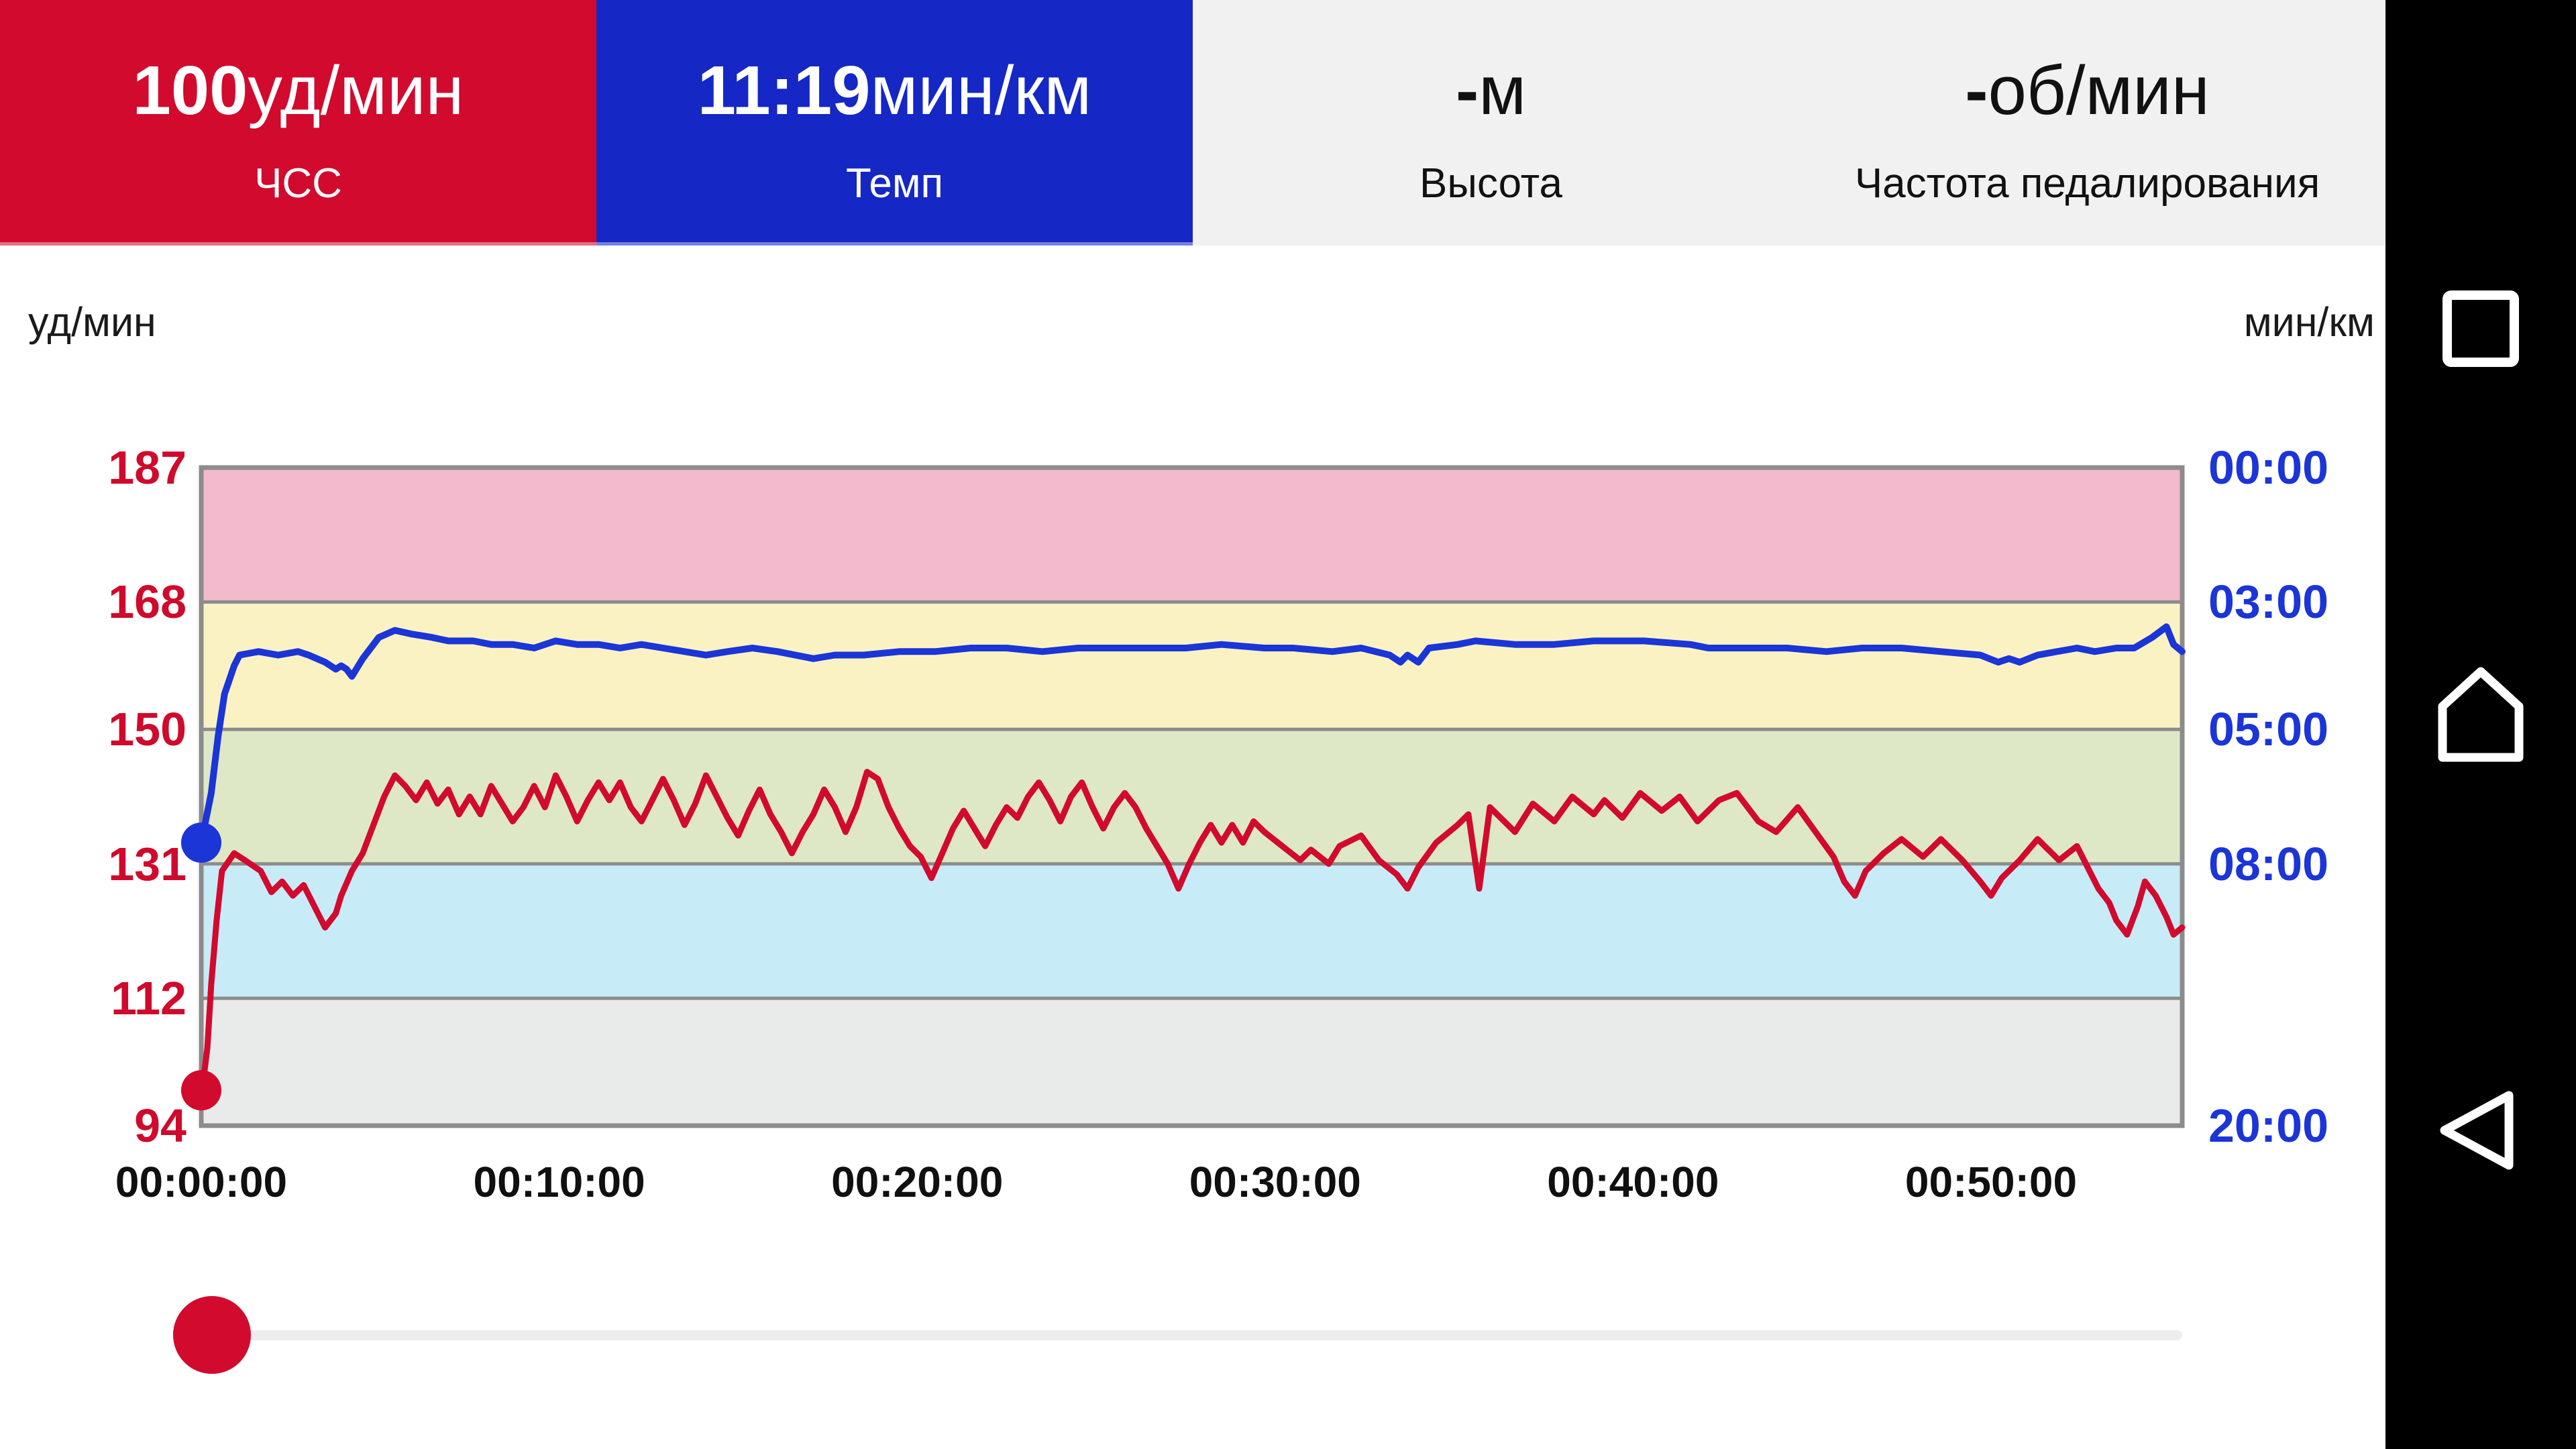 This screenshot has width=2576, height=1449. I want to click on home-button, so click(2480, 718).